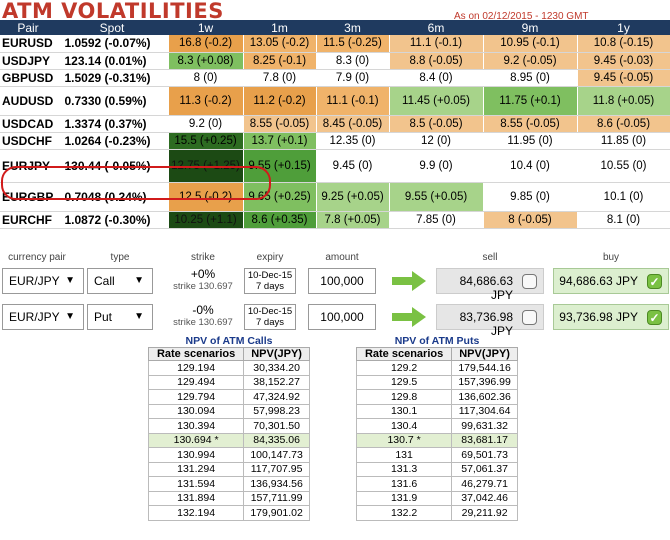  Describe the element at coordinates (490, 285) in the screenshot. I see `sell-price: 84,686.63 JPY` at that location.